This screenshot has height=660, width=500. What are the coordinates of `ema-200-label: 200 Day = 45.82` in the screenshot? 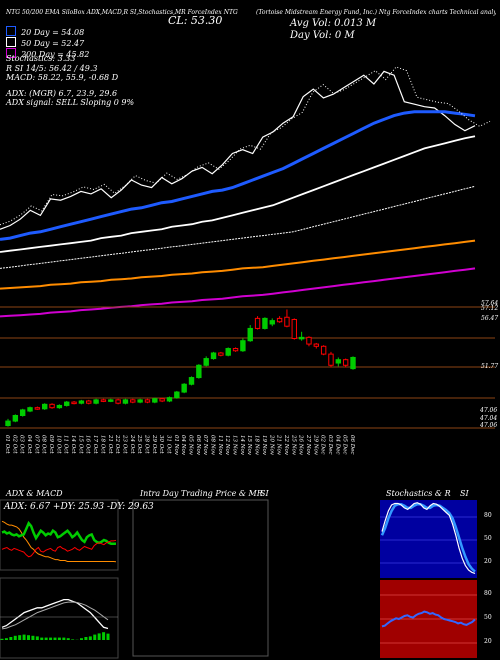 It's located at (55, 54).